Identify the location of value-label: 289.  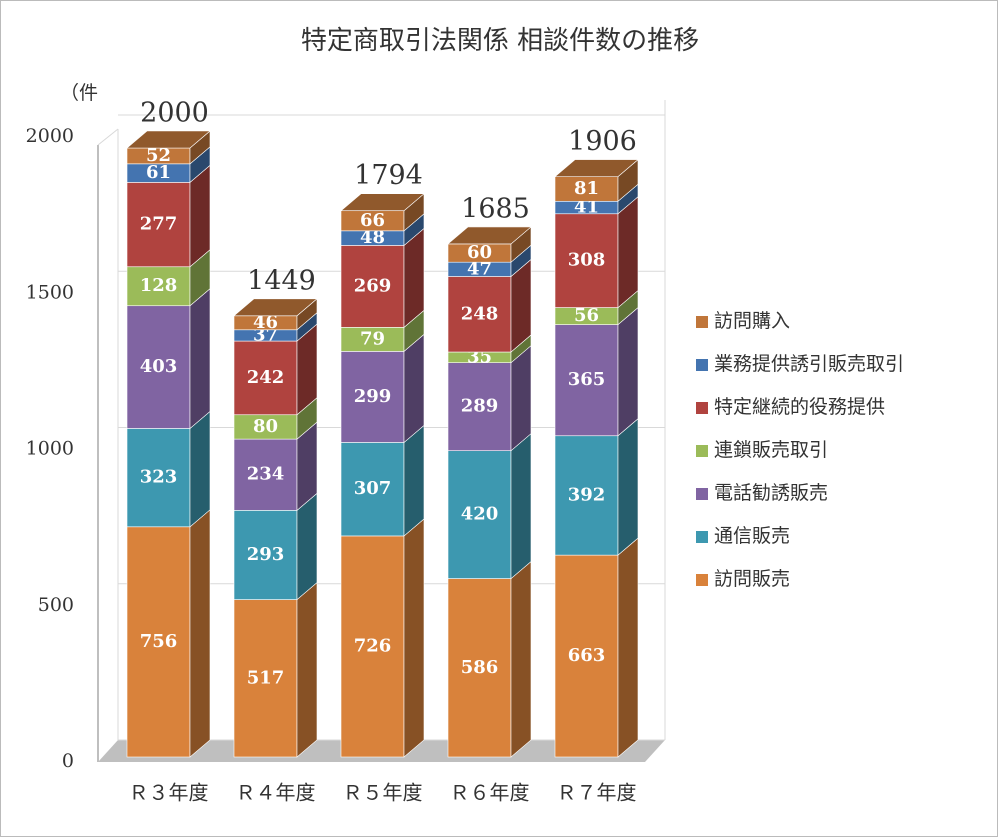
(480, 406).